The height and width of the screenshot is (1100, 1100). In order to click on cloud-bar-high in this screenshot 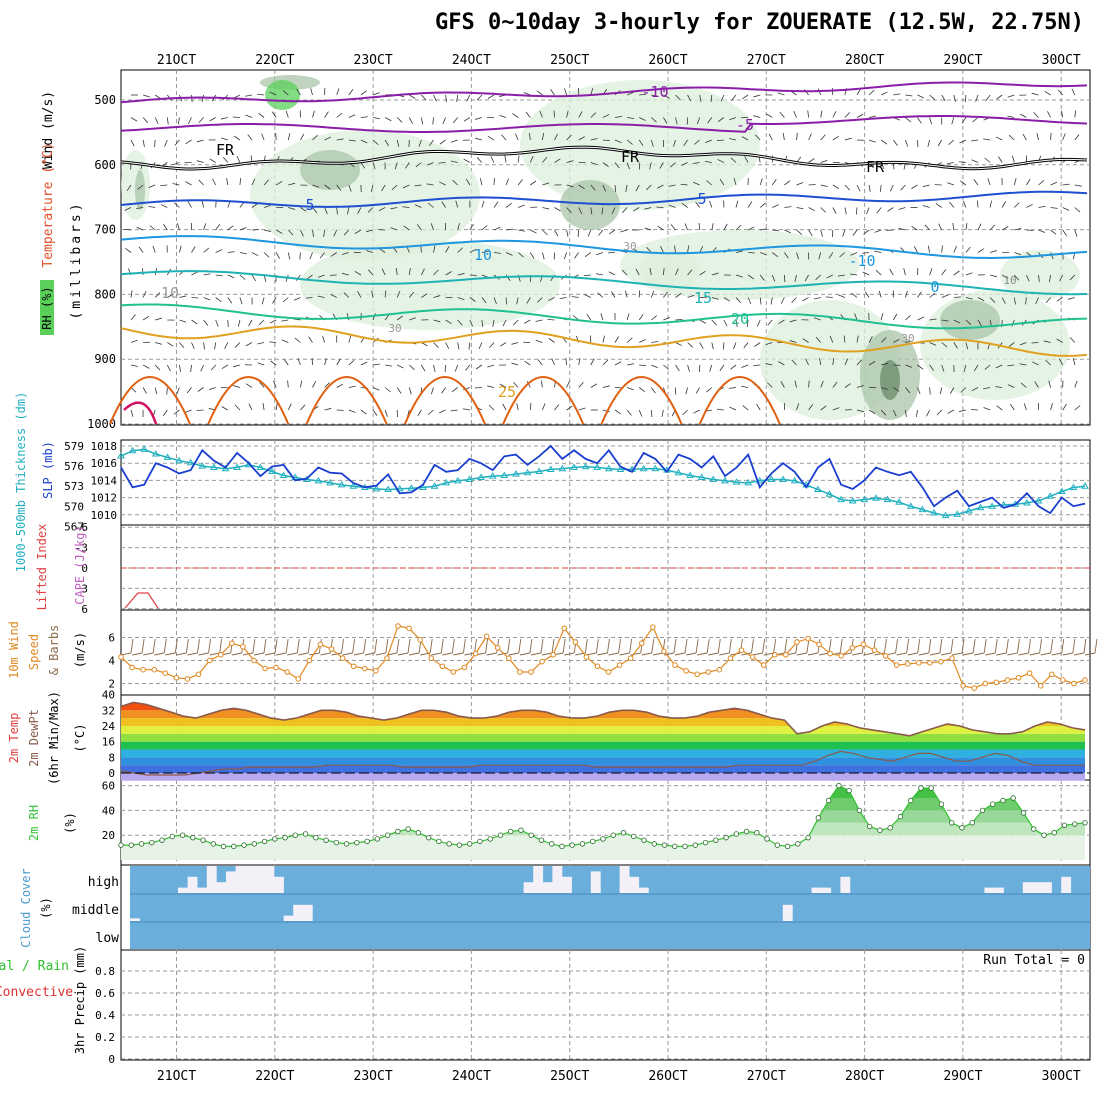, I will do `click(269, 879)`.